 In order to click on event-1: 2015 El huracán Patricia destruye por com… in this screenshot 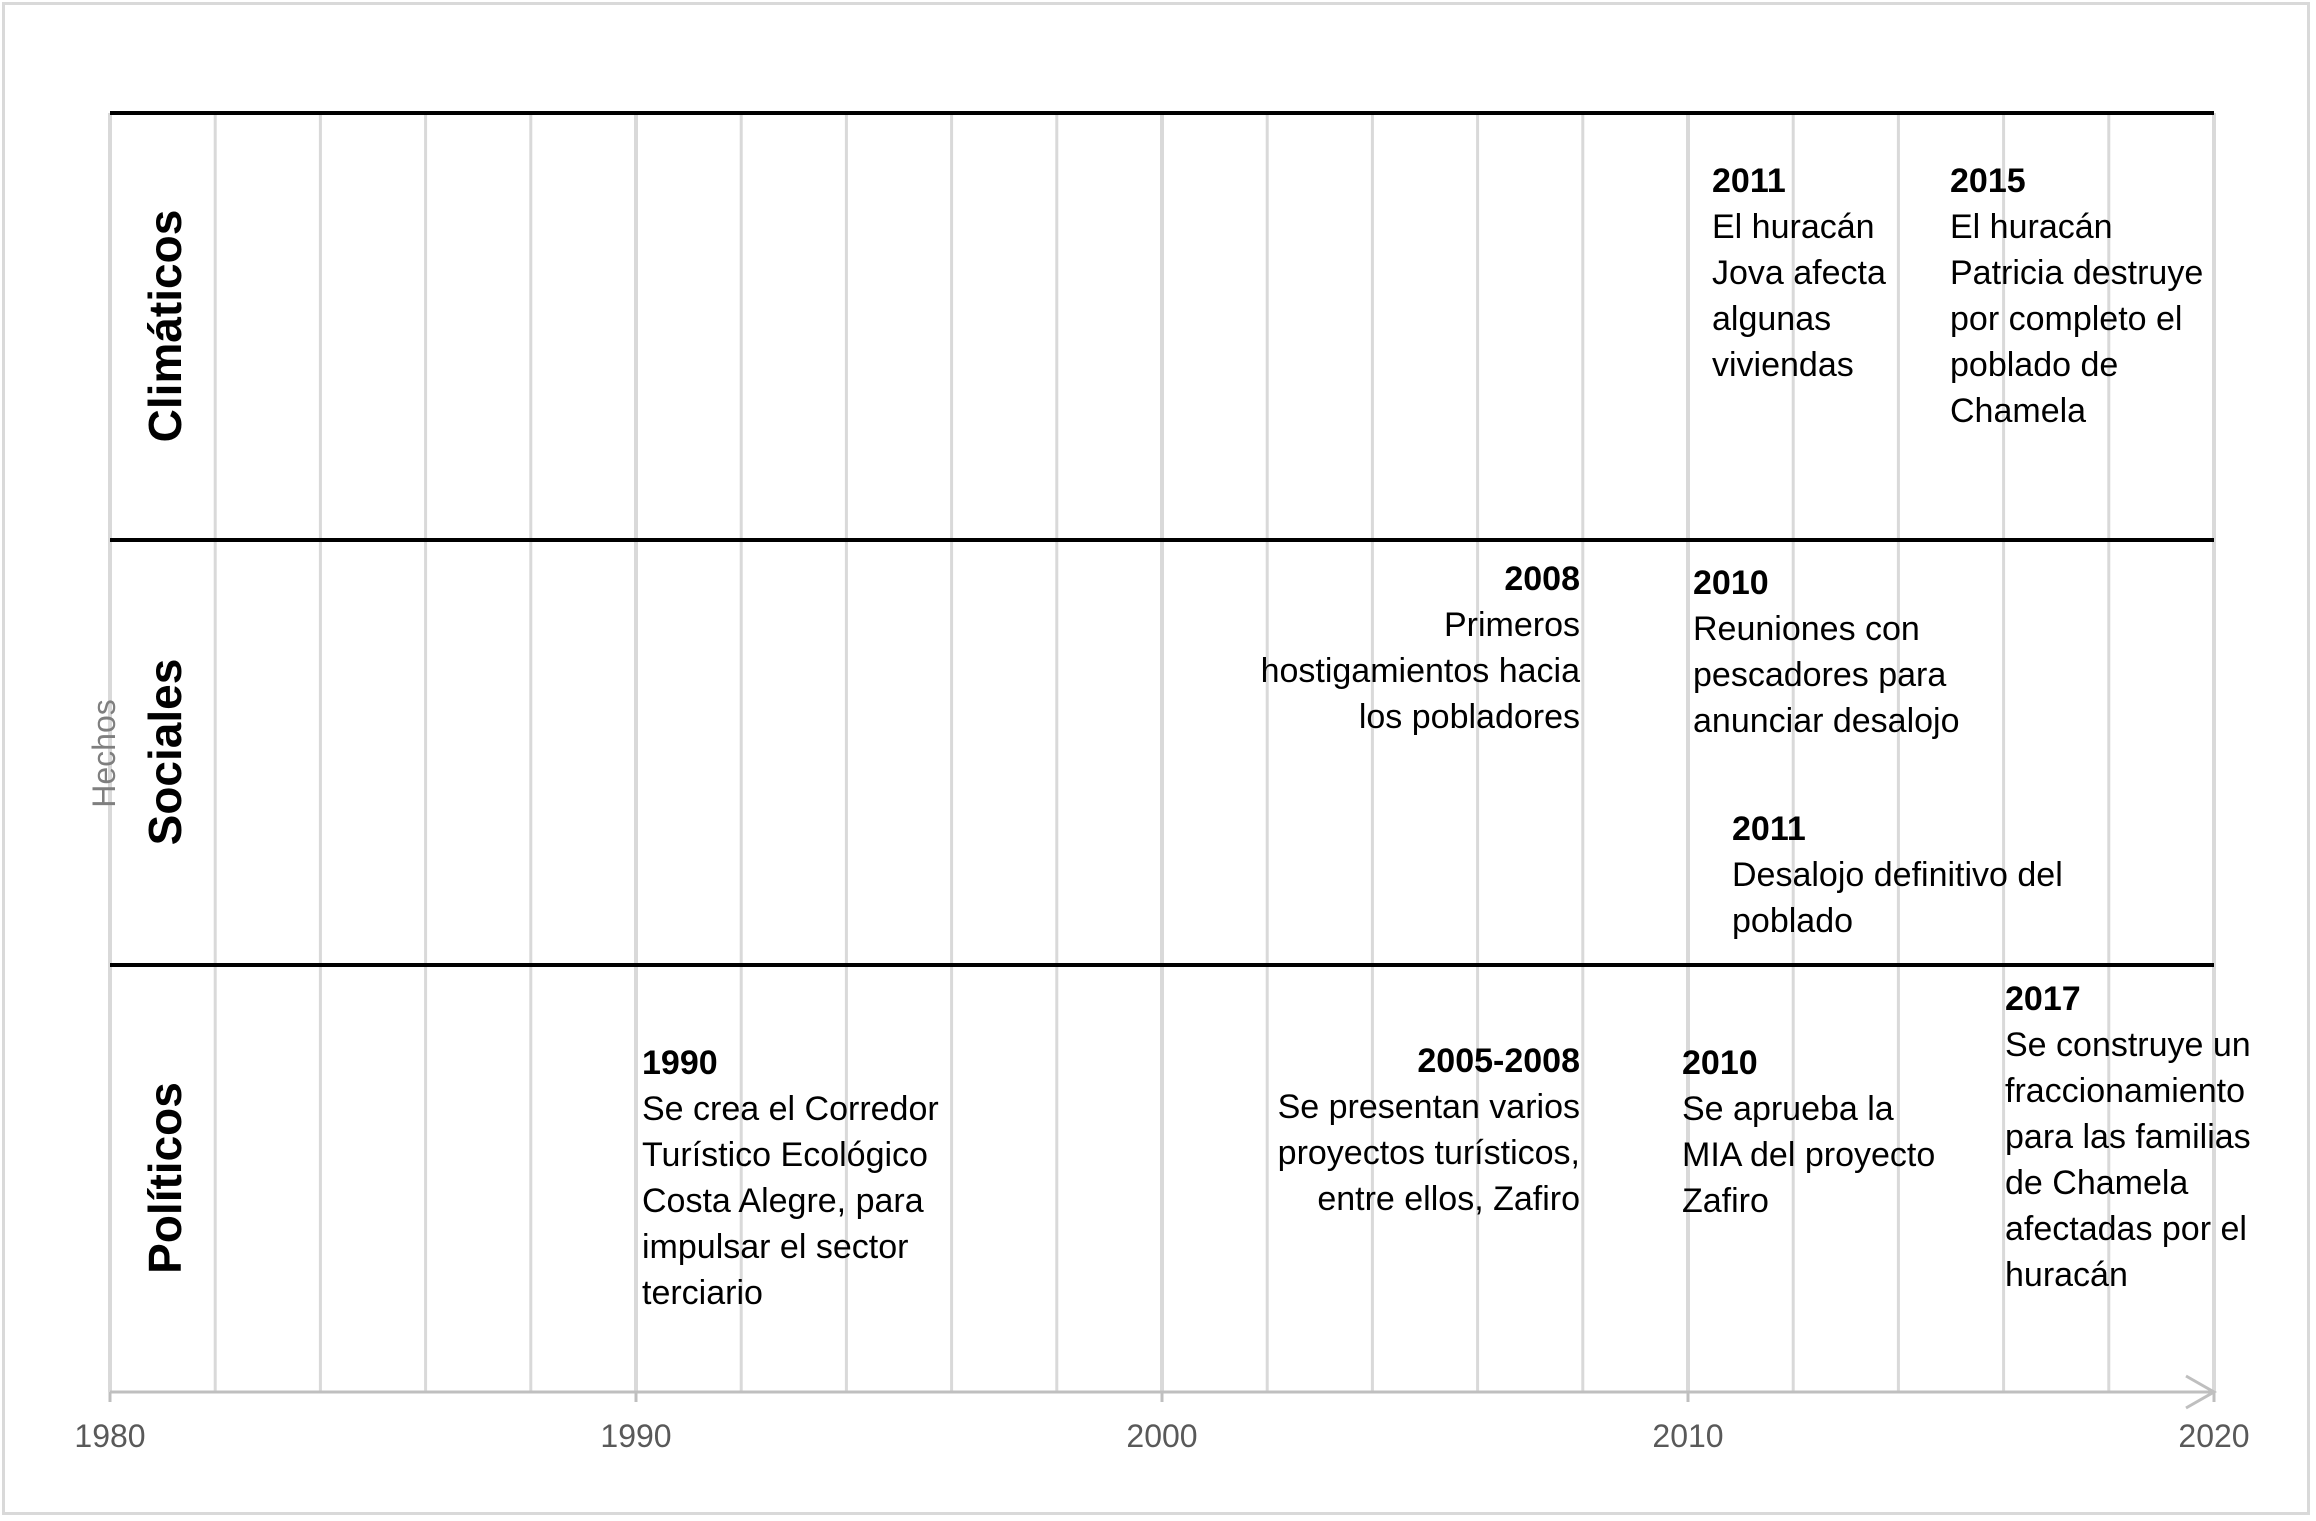, I will do `click(2085, 296)`.